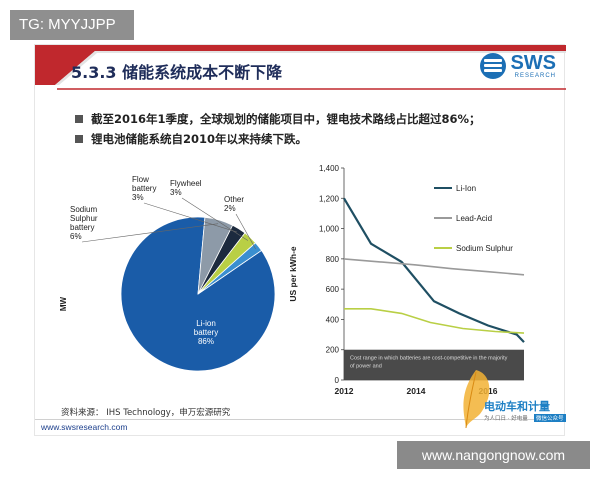  I want to click on pie-slice, so click(230, 268).